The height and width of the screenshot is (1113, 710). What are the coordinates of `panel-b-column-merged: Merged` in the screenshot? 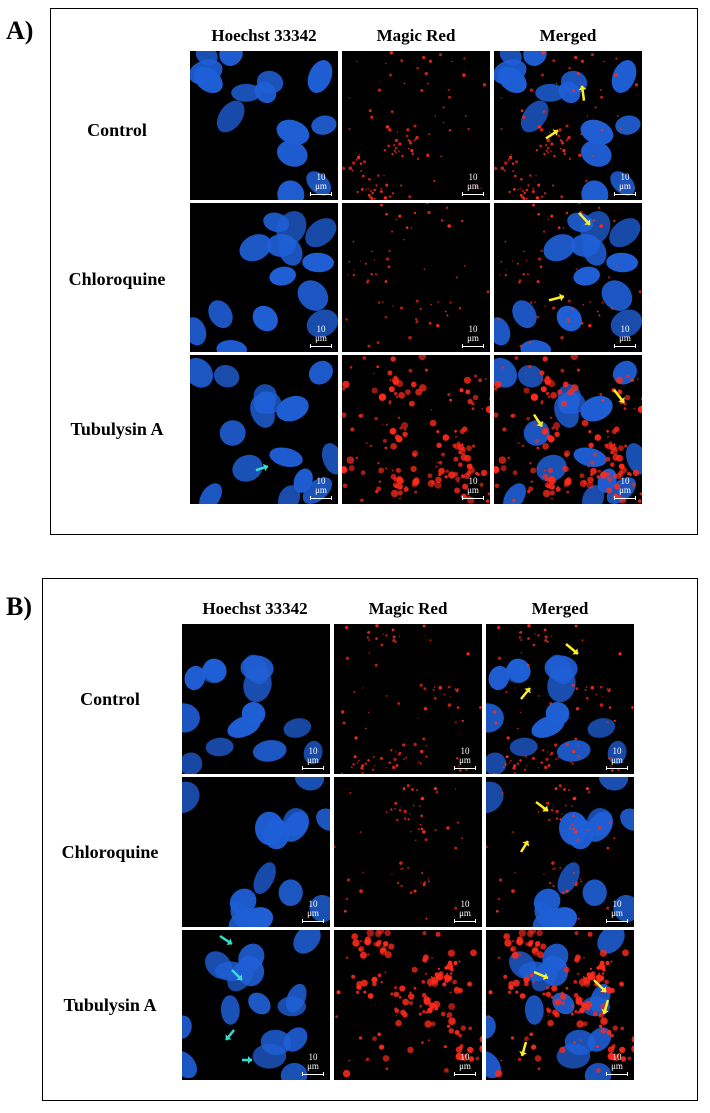 It's located at (560, 608).